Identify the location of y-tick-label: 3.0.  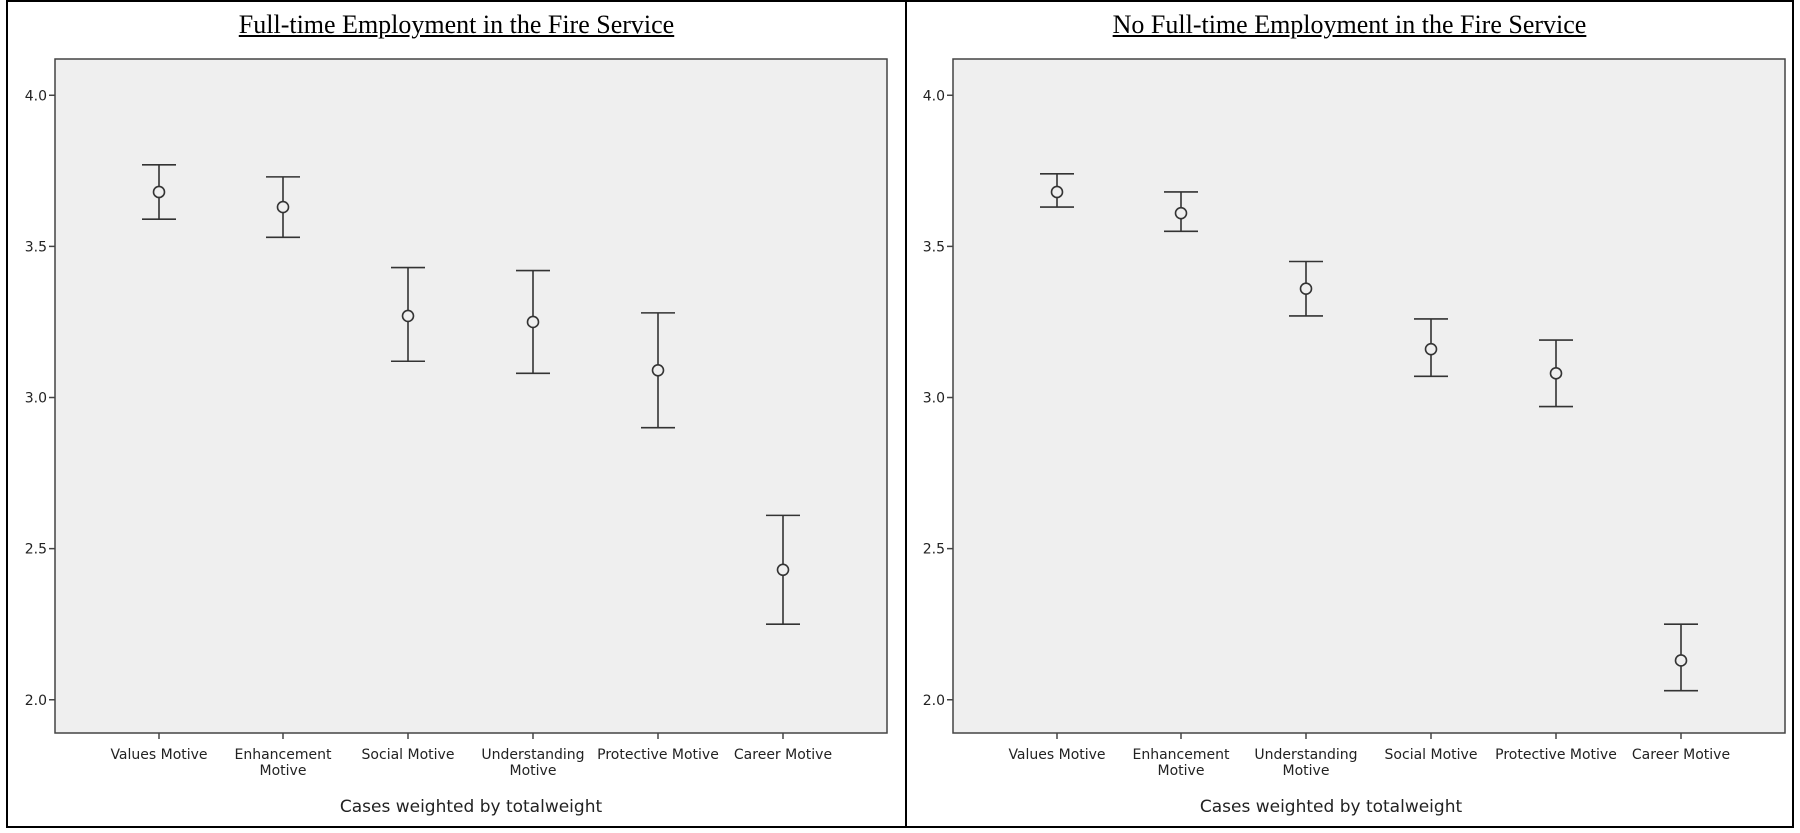
(36, 399).